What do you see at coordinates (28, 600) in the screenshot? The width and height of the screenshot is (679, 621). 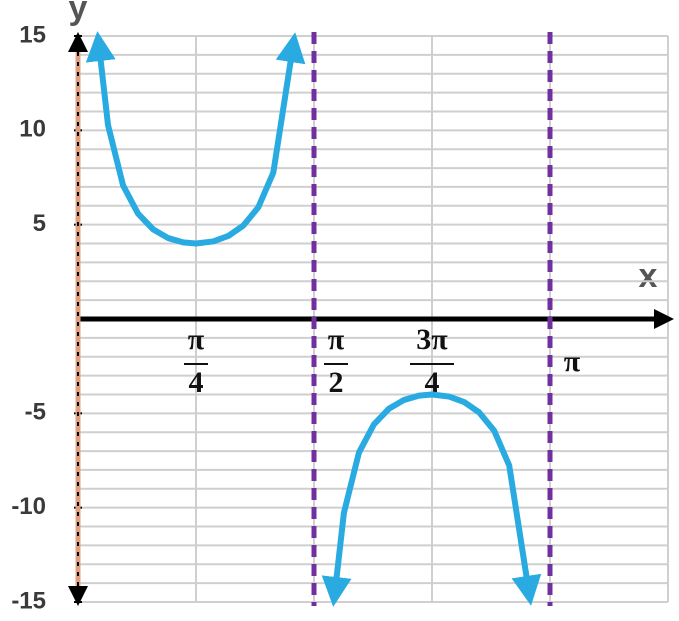 I see `y-tick-label: -15` at bounding box center [28, 600].